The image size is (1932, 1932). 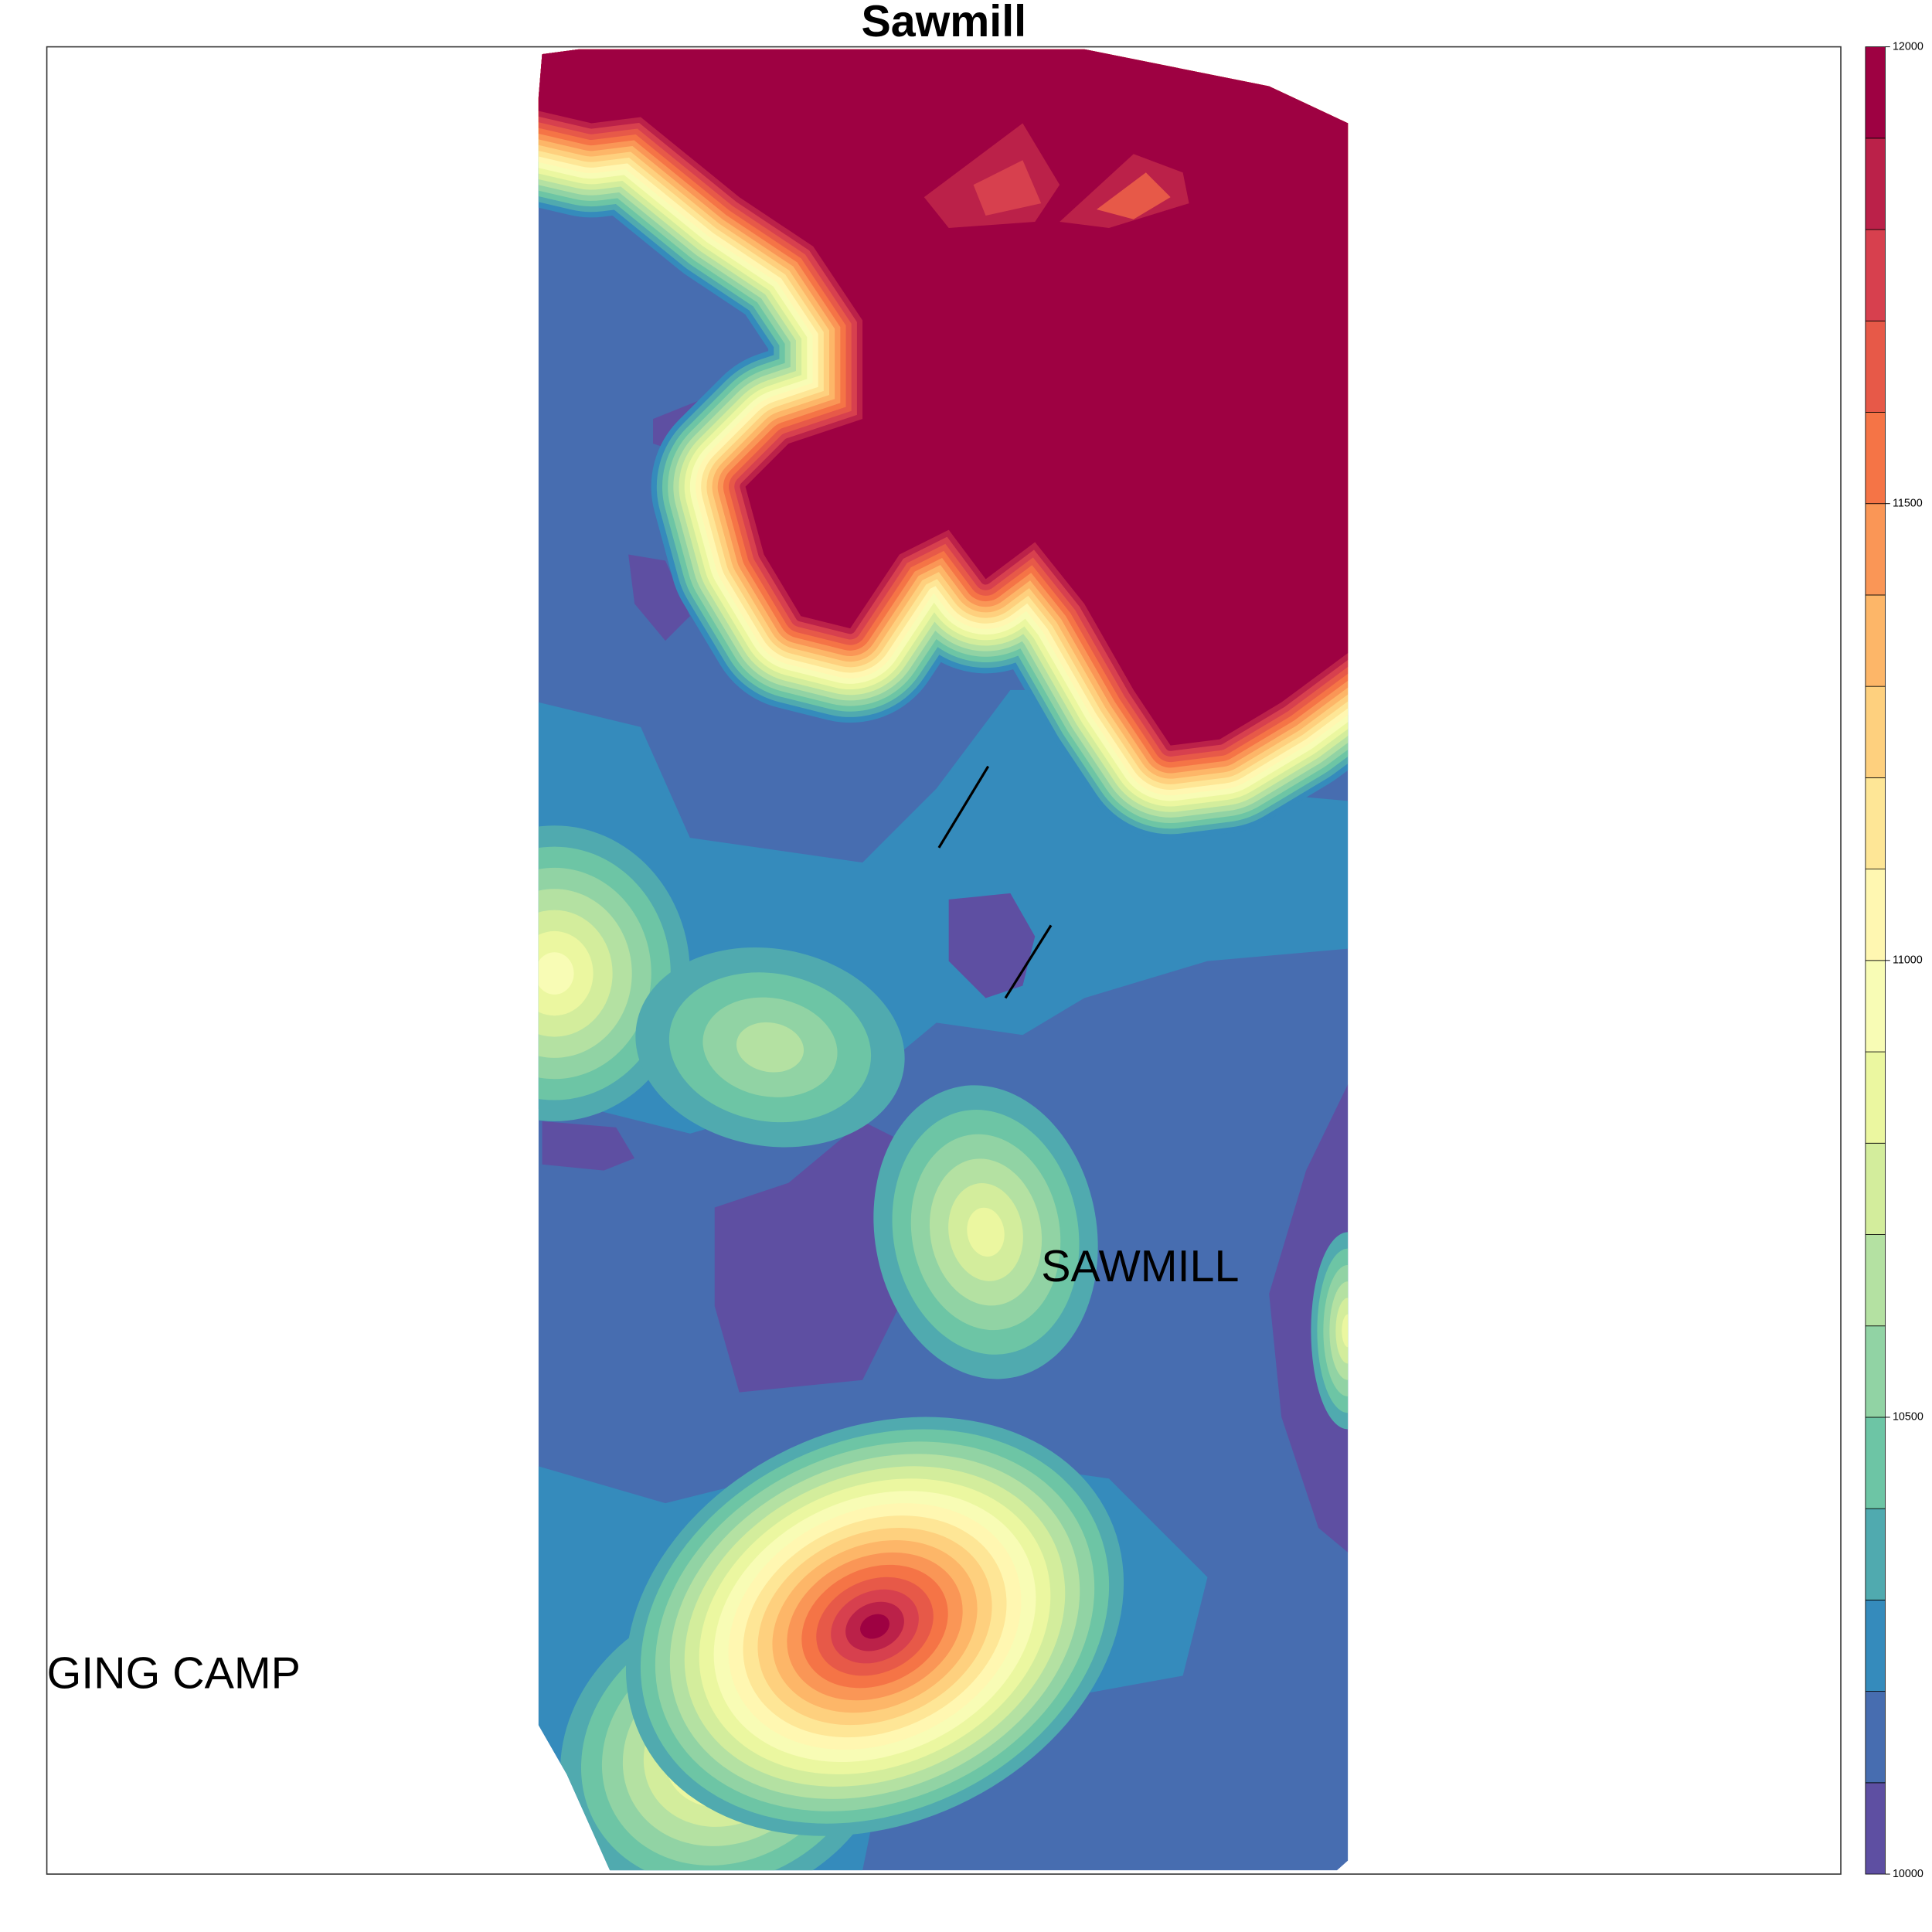 I want to click on colorbar: 10000 10500 11000 11500 12000, so click(x=1894, y=960).